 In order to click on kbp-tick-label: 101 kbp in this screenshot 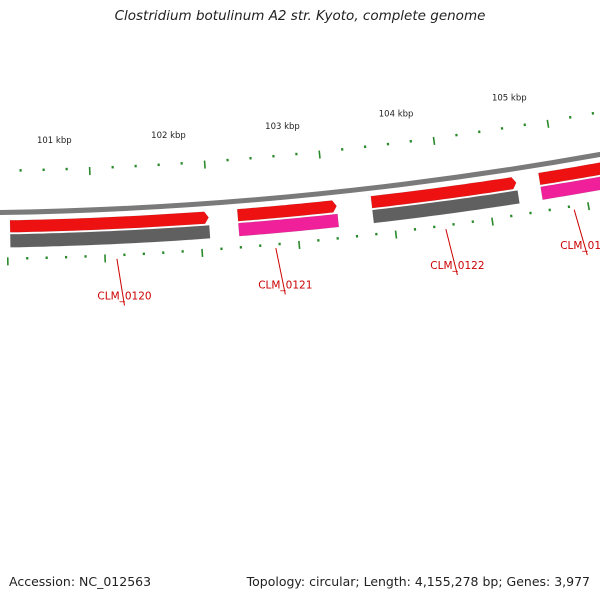, I will do `click(54, 141)`.